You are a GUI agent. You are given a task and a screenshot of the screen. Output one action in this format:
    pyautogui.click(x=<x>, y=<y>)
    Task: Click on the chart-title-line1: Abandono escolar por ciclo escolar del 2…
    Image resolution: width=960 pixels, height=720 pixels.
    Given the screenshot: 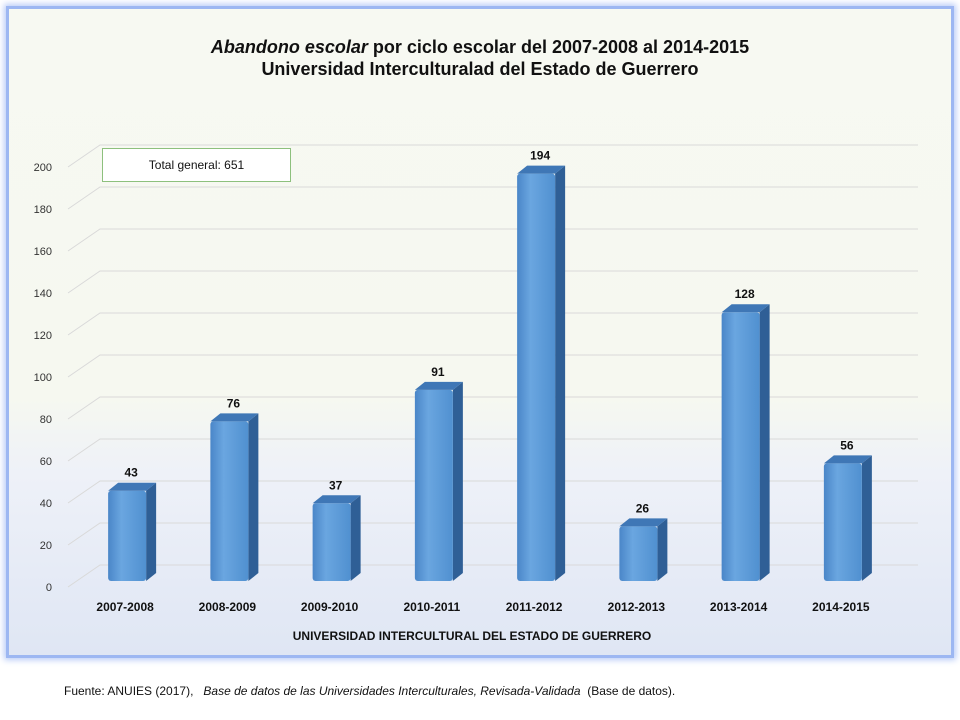 What is the action you would take?
    pyautogui.click(x=480, y=47)
    